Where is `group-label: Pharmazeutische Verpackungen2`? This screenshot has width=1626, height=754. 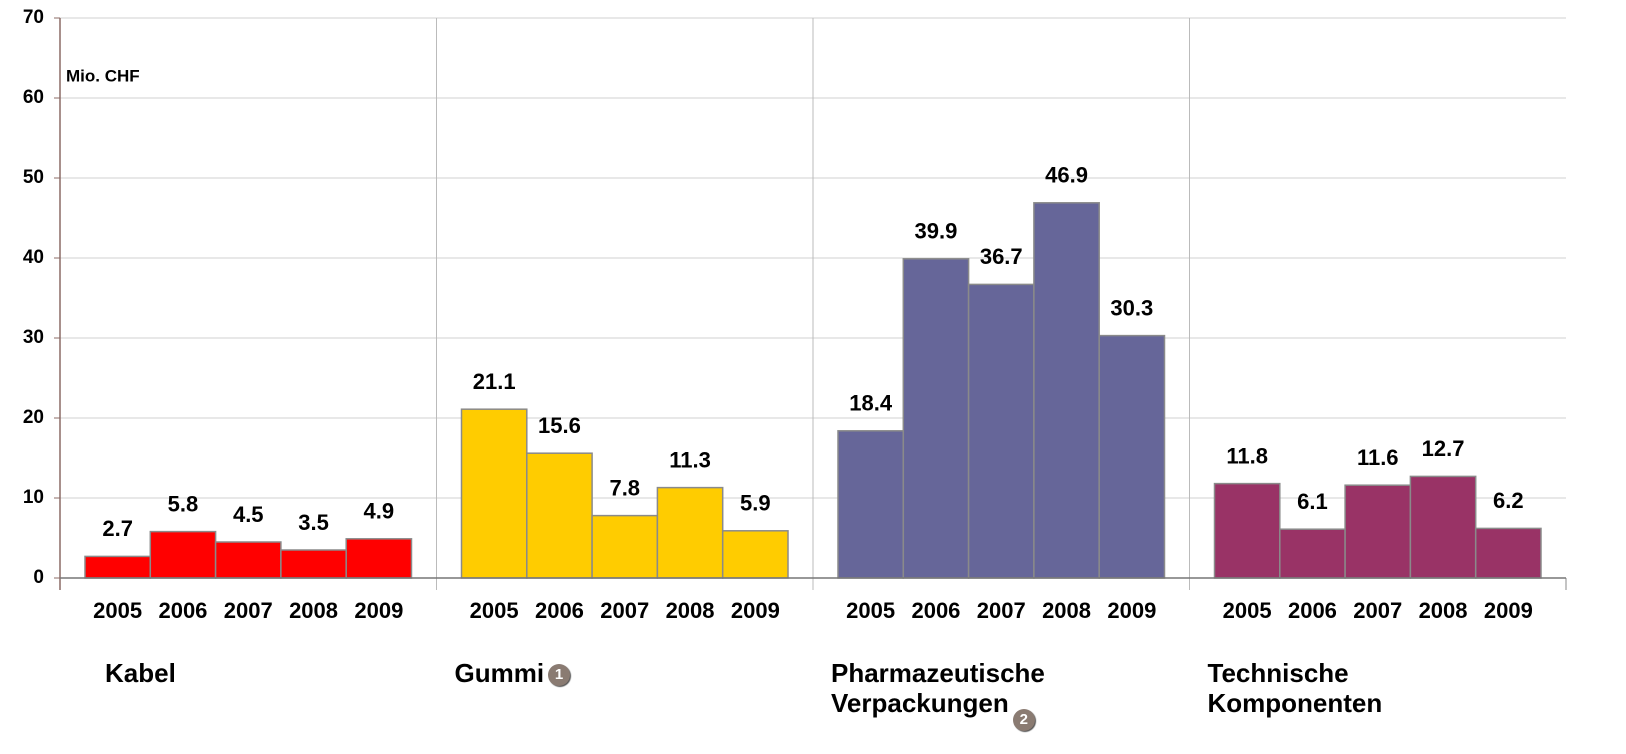 group-label: Pharmazeutische Verpackungen2 is located at coordinates (966, 694).